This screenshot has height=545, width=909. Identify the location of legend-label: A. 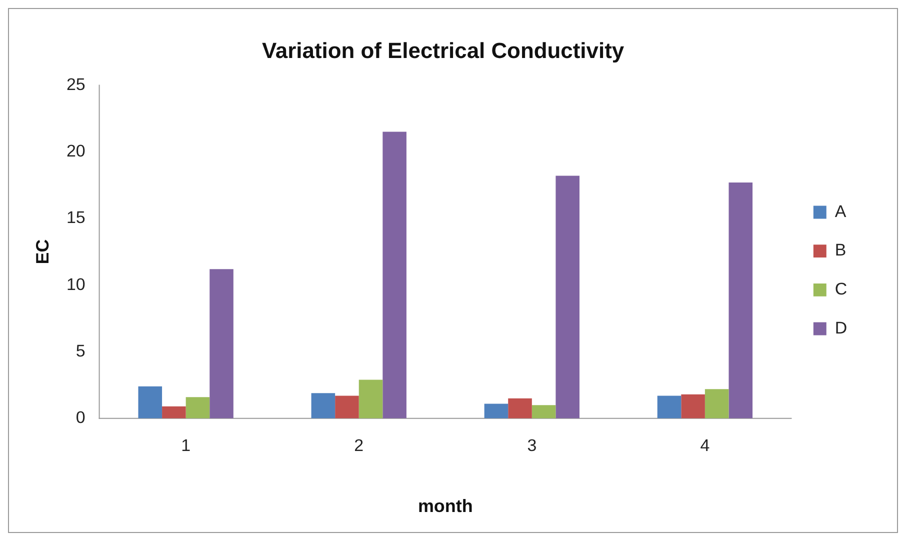
(840, 211).